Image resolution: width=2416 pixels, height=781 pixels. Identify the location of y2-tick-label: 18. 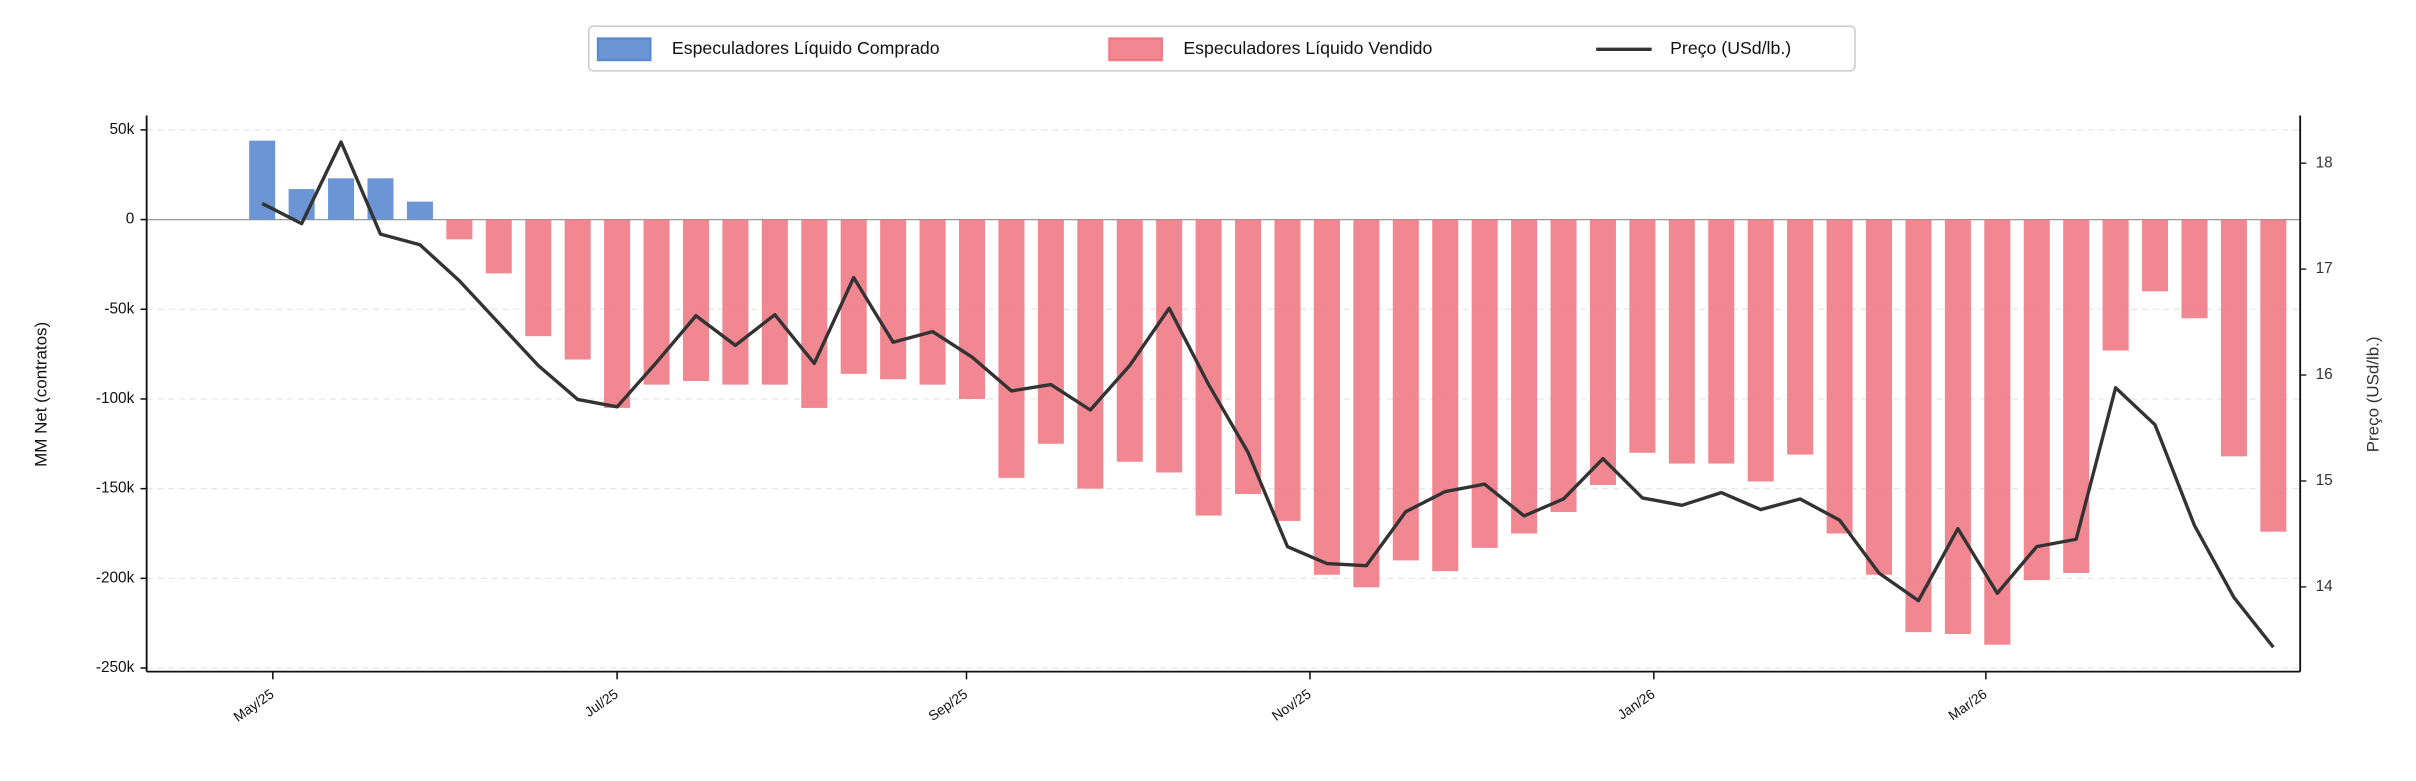
(2324, 162).